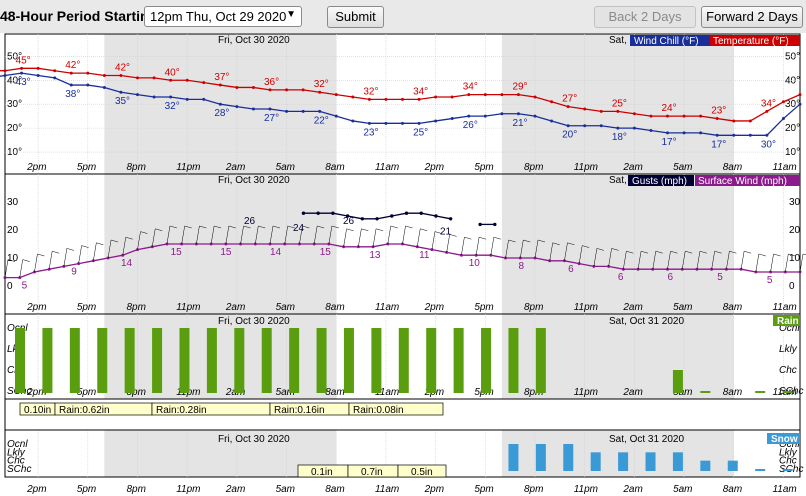 The height and width of the screenshot is (496, 806). I want to click on wind-chill-label: 18°, so click(619, 137).